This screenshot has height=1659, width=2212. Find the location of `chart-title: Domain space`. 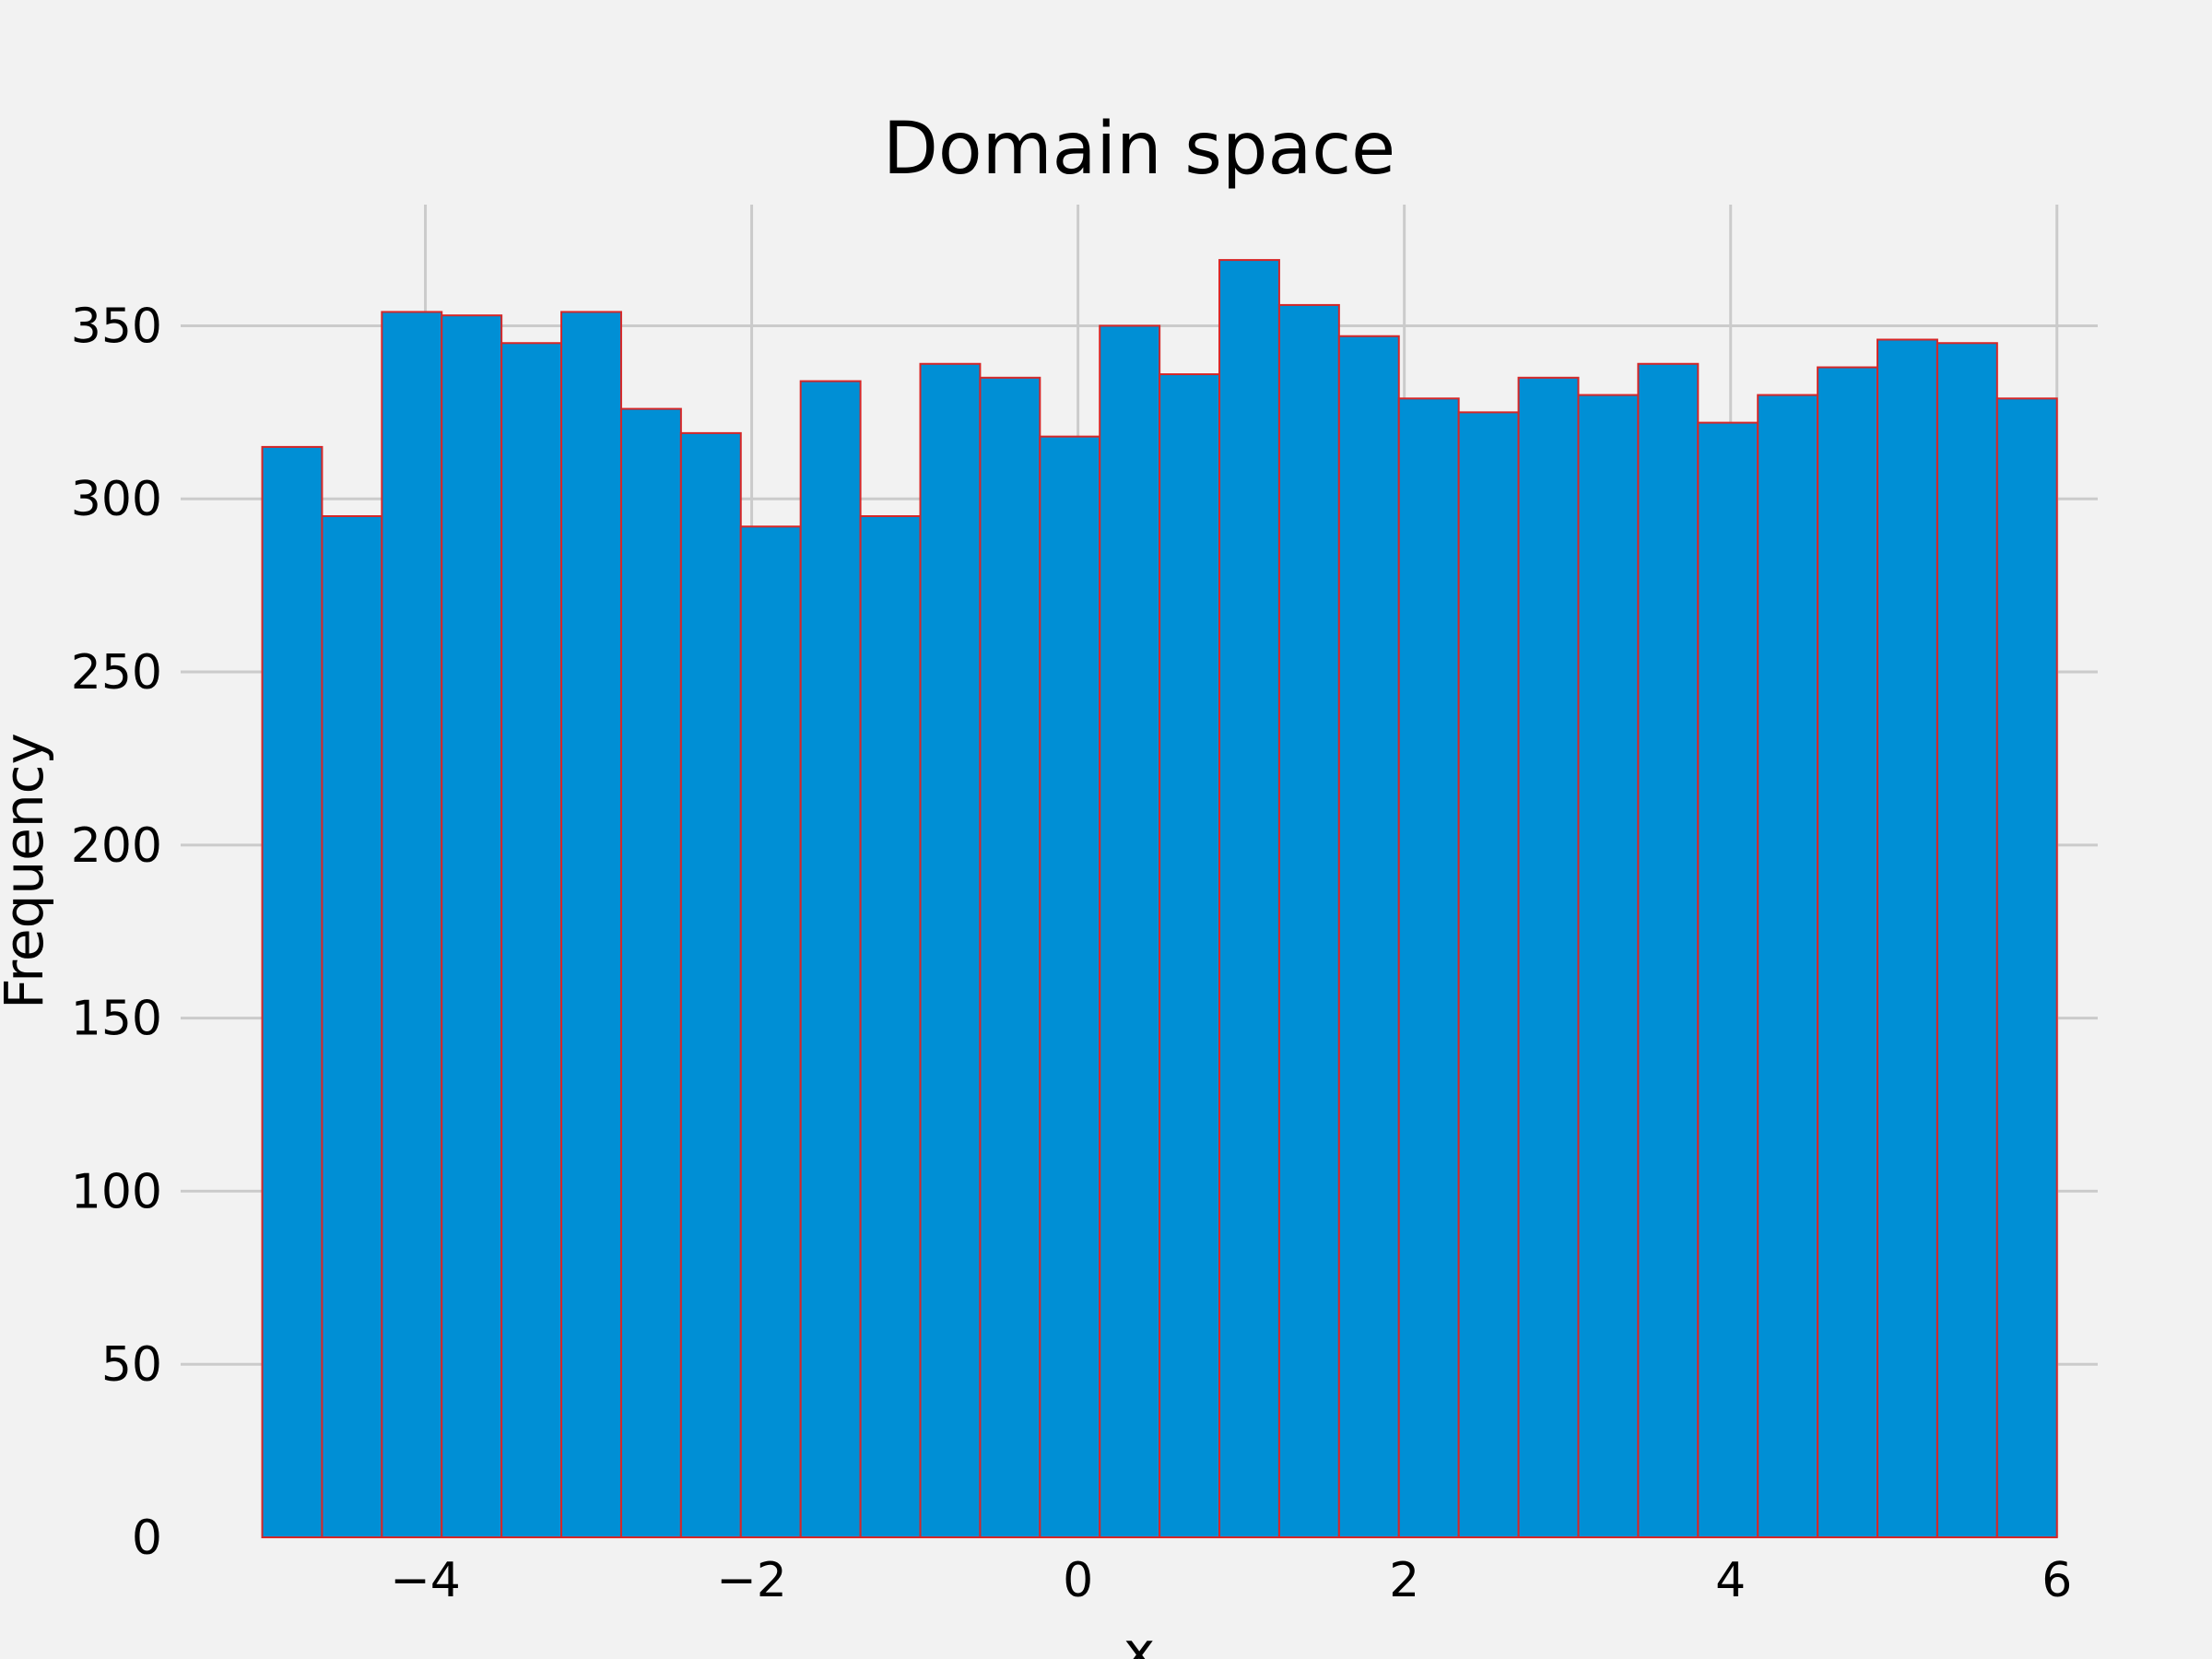

chart-title: Domain space is located at coordinates (1139, 149).